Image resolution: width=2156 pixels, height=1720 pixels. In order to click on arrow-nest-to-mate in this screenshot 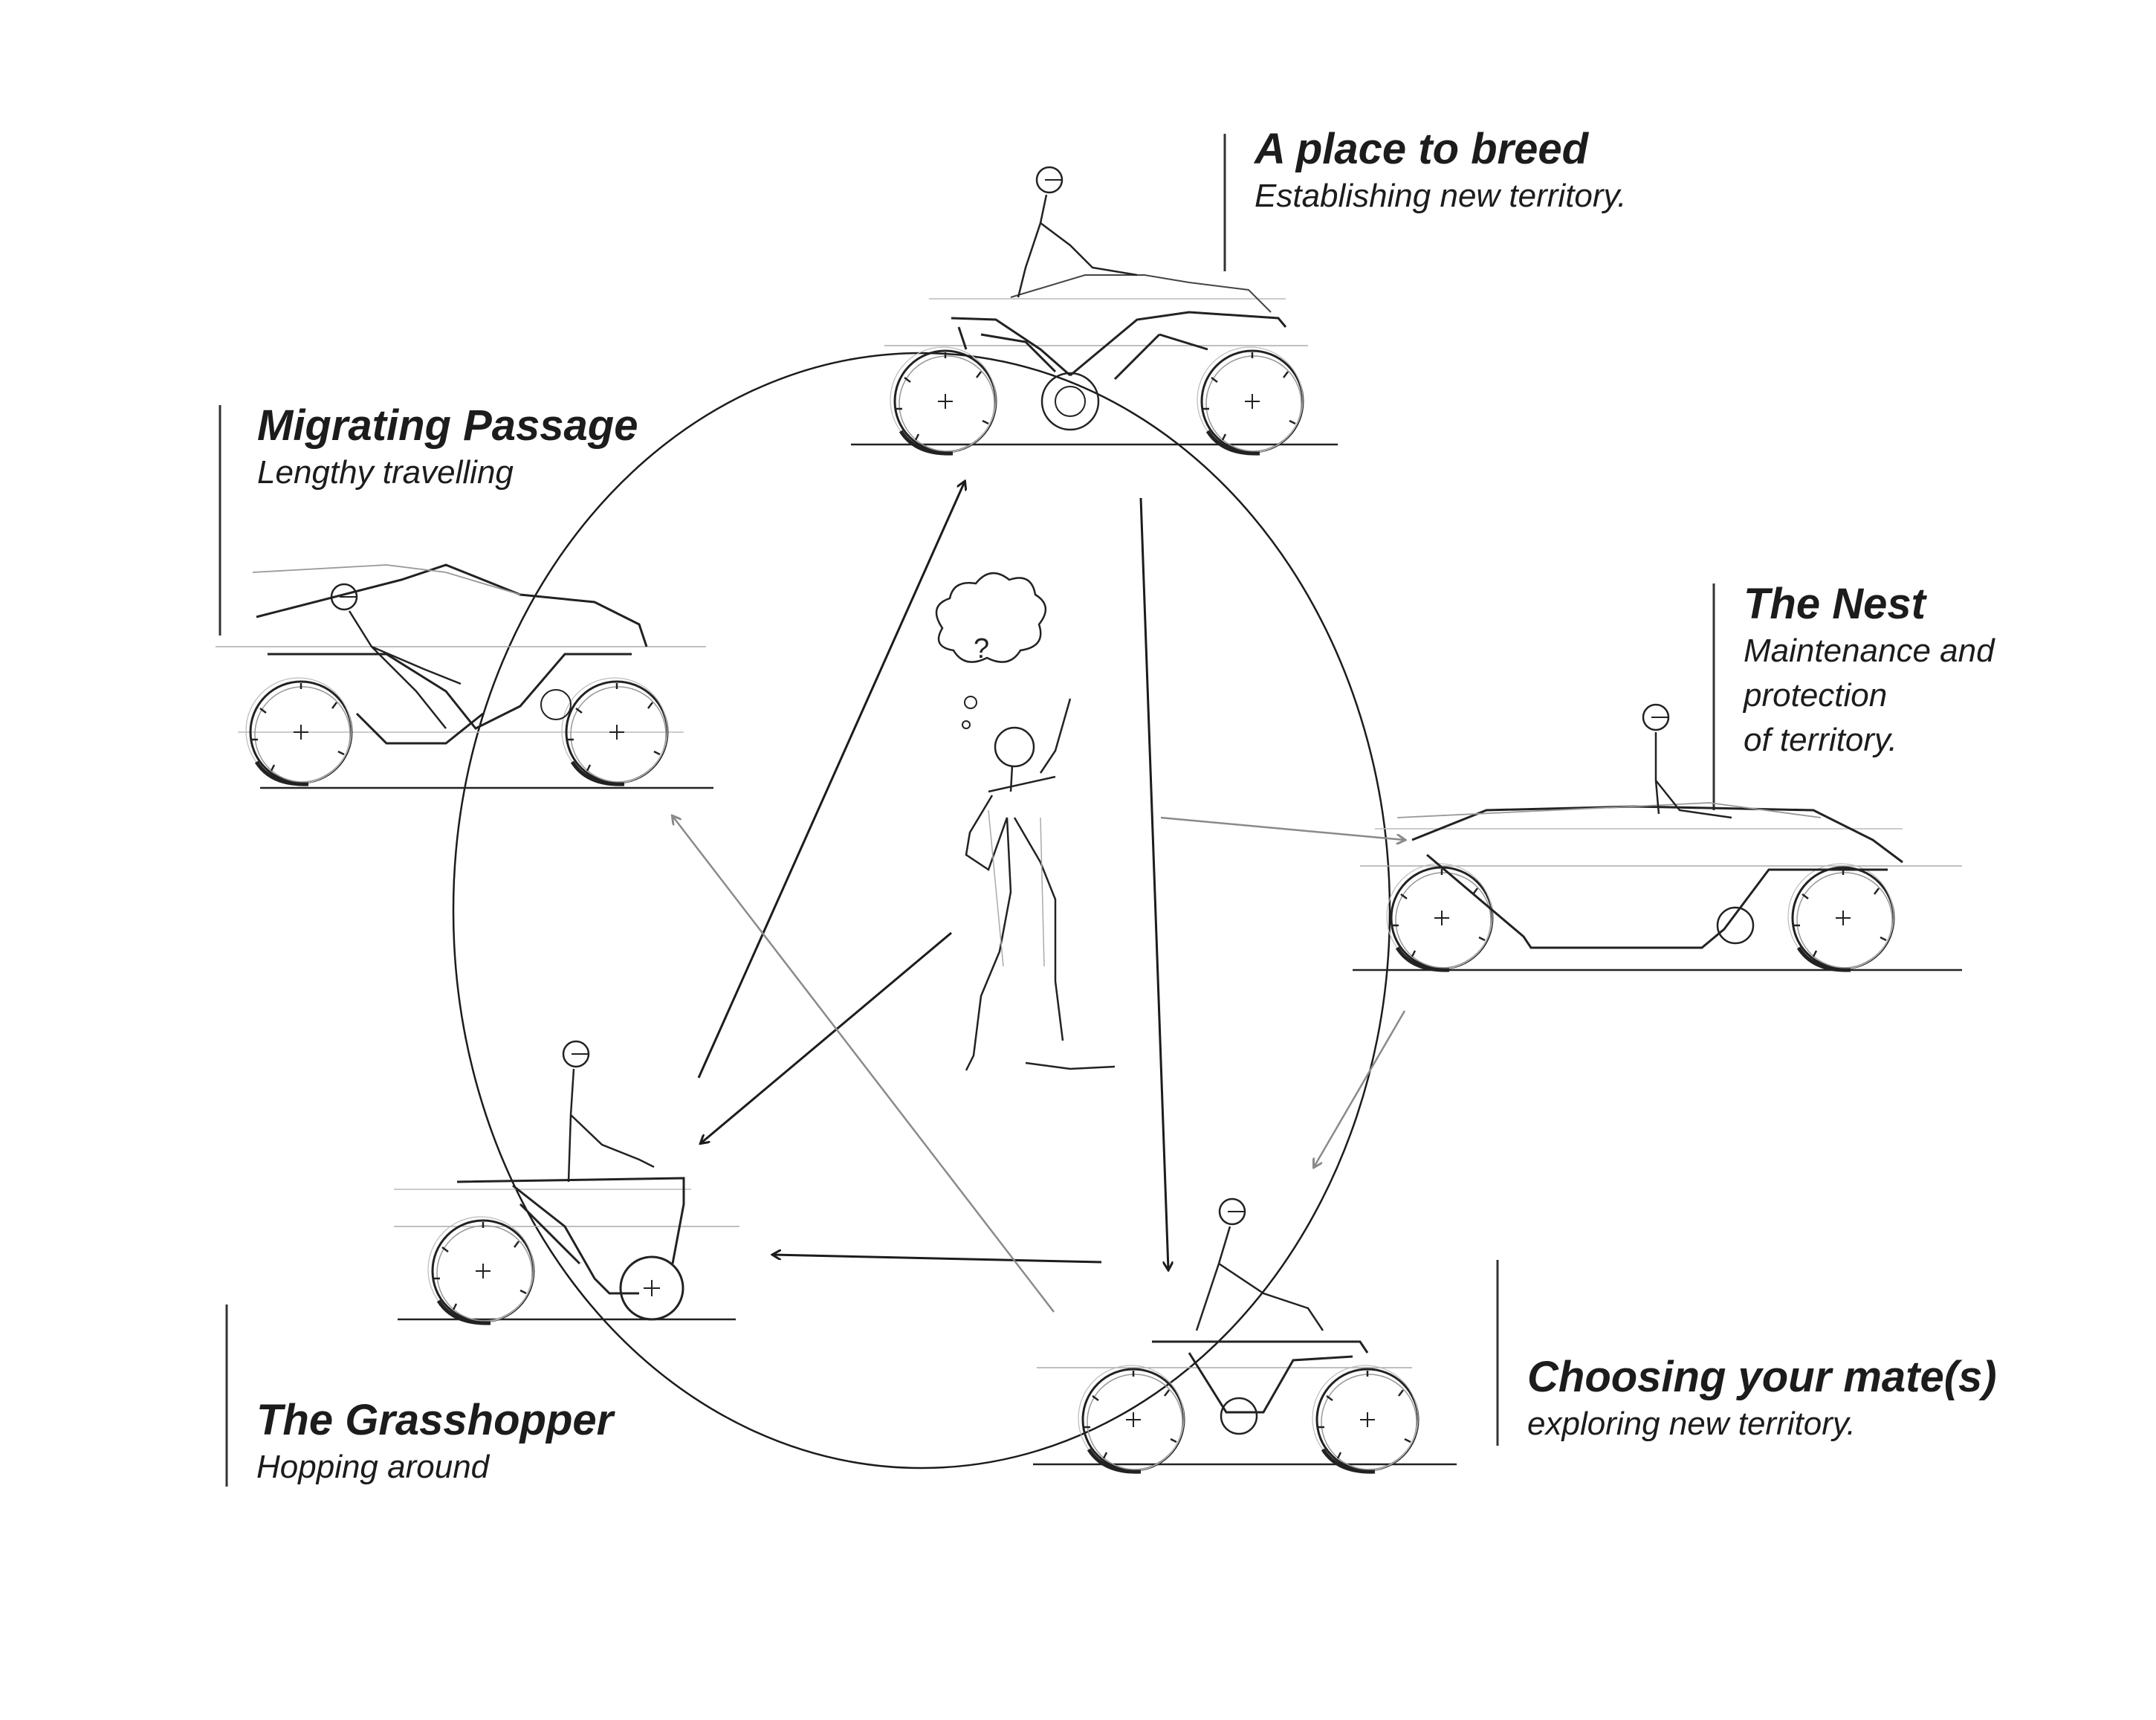, I will do `click(1360, 1088)`.